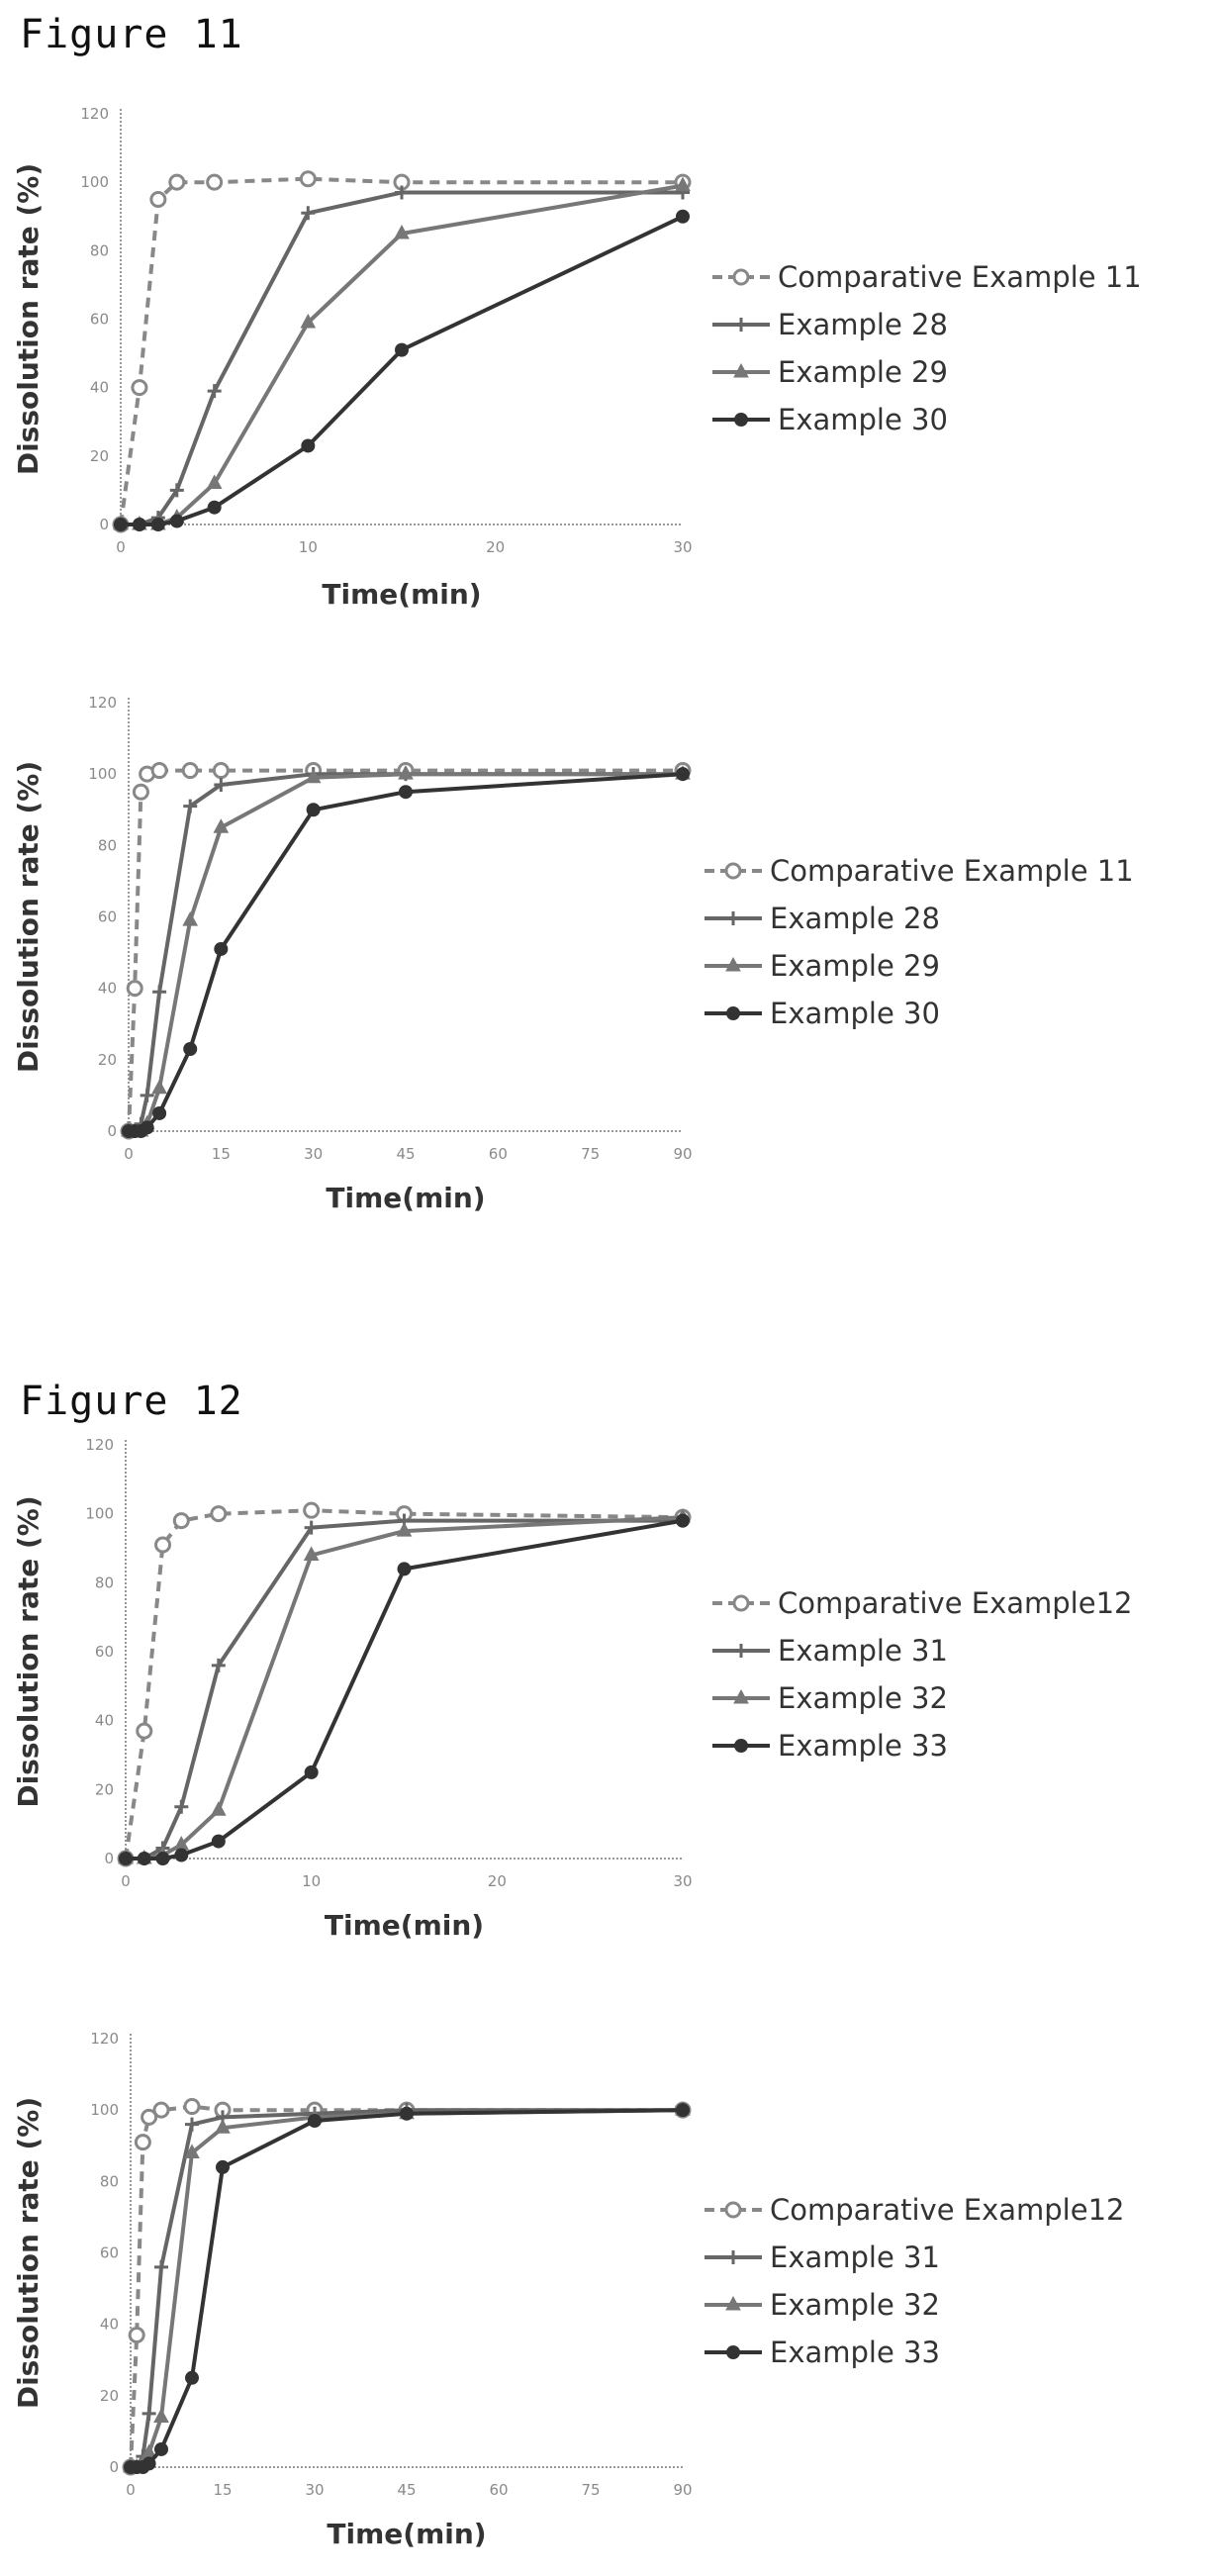 Image resolution: width=1221 pixels, height=2576 pixels. I want to click on x-tick-label: 30, so click(682, 1881).